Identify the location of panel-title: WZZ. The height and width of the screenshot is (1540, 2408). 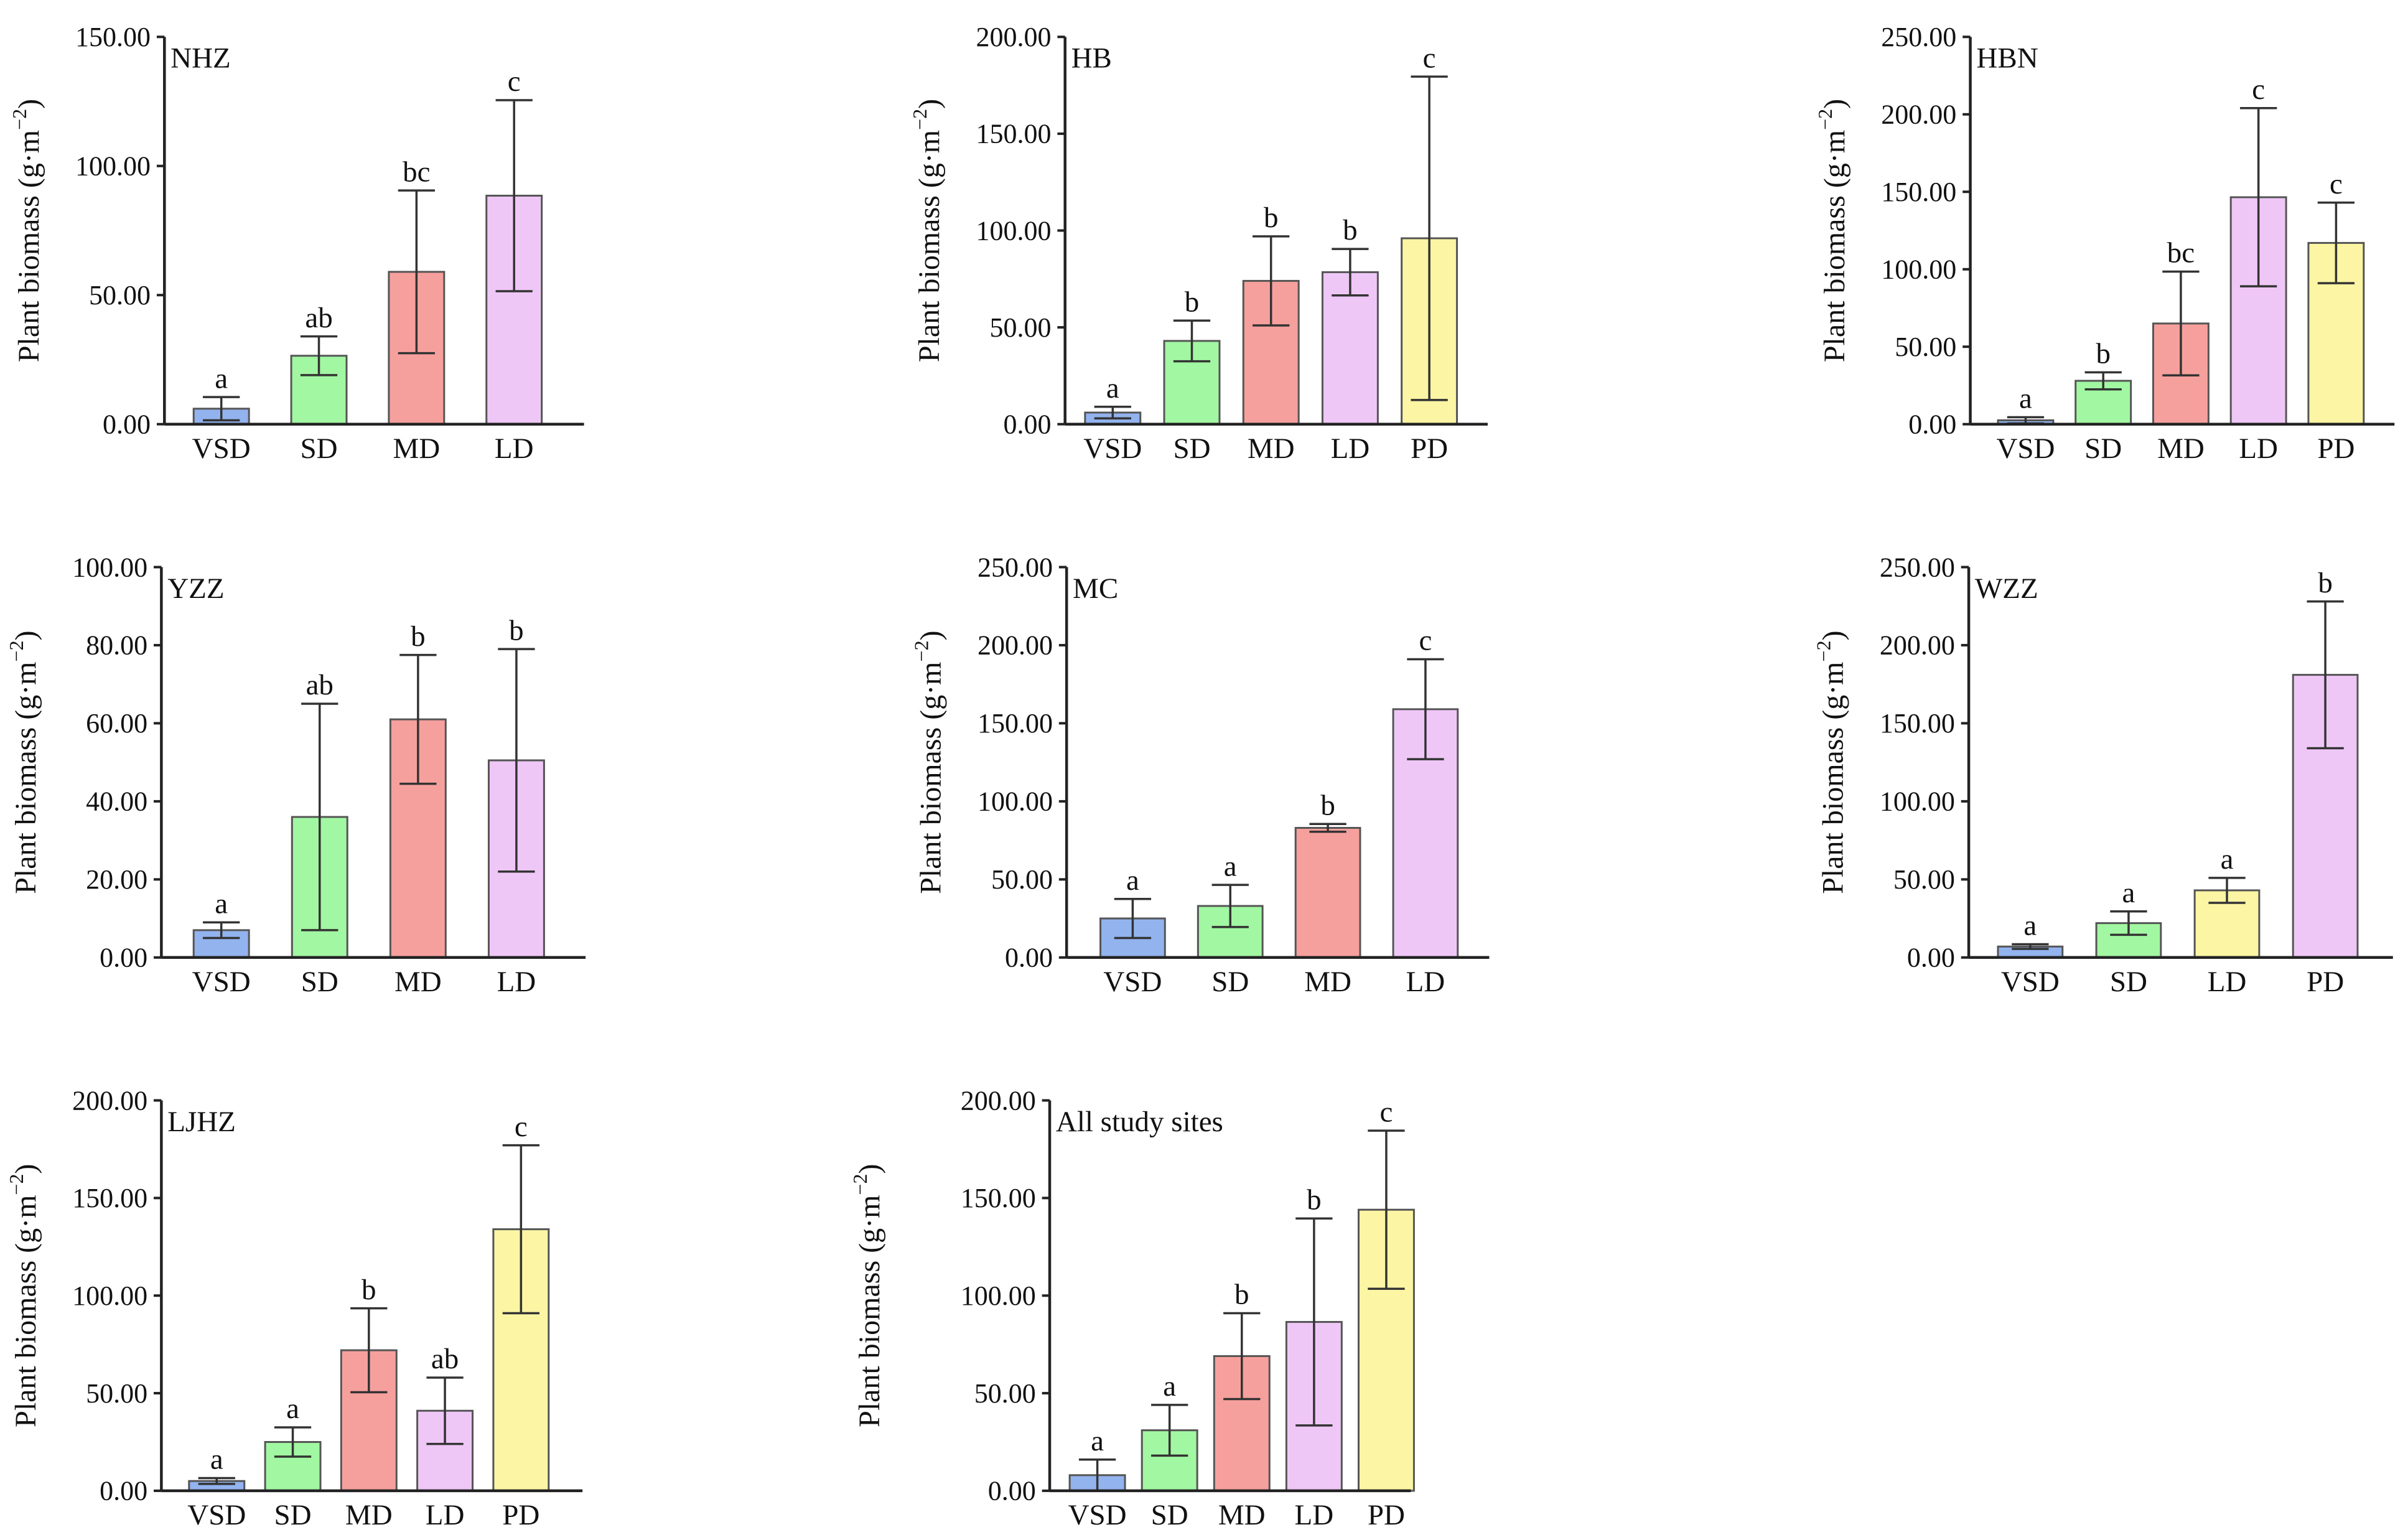
(2007, 588).